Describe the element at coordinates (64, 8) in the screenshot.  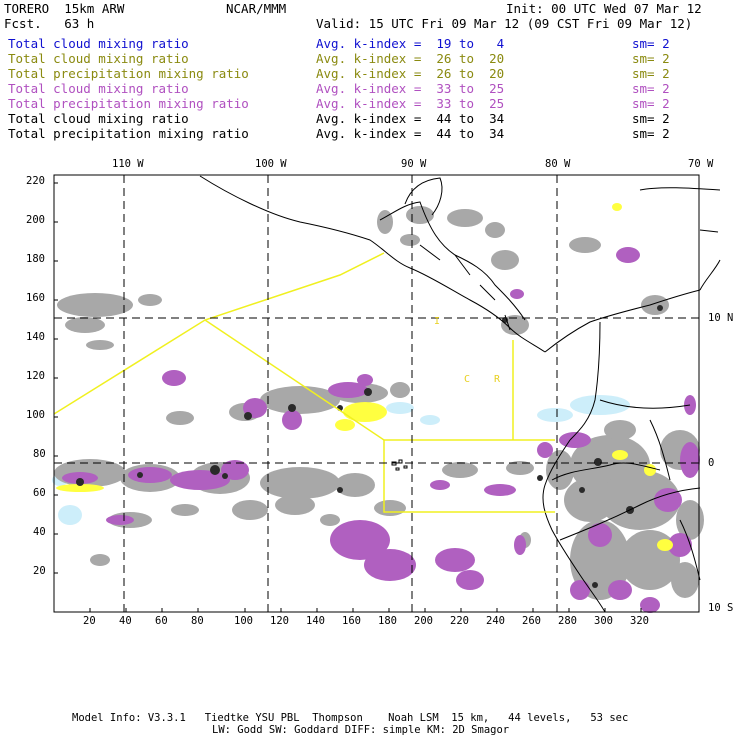
I see `model-name: TORERO 15km ARW` at that location.